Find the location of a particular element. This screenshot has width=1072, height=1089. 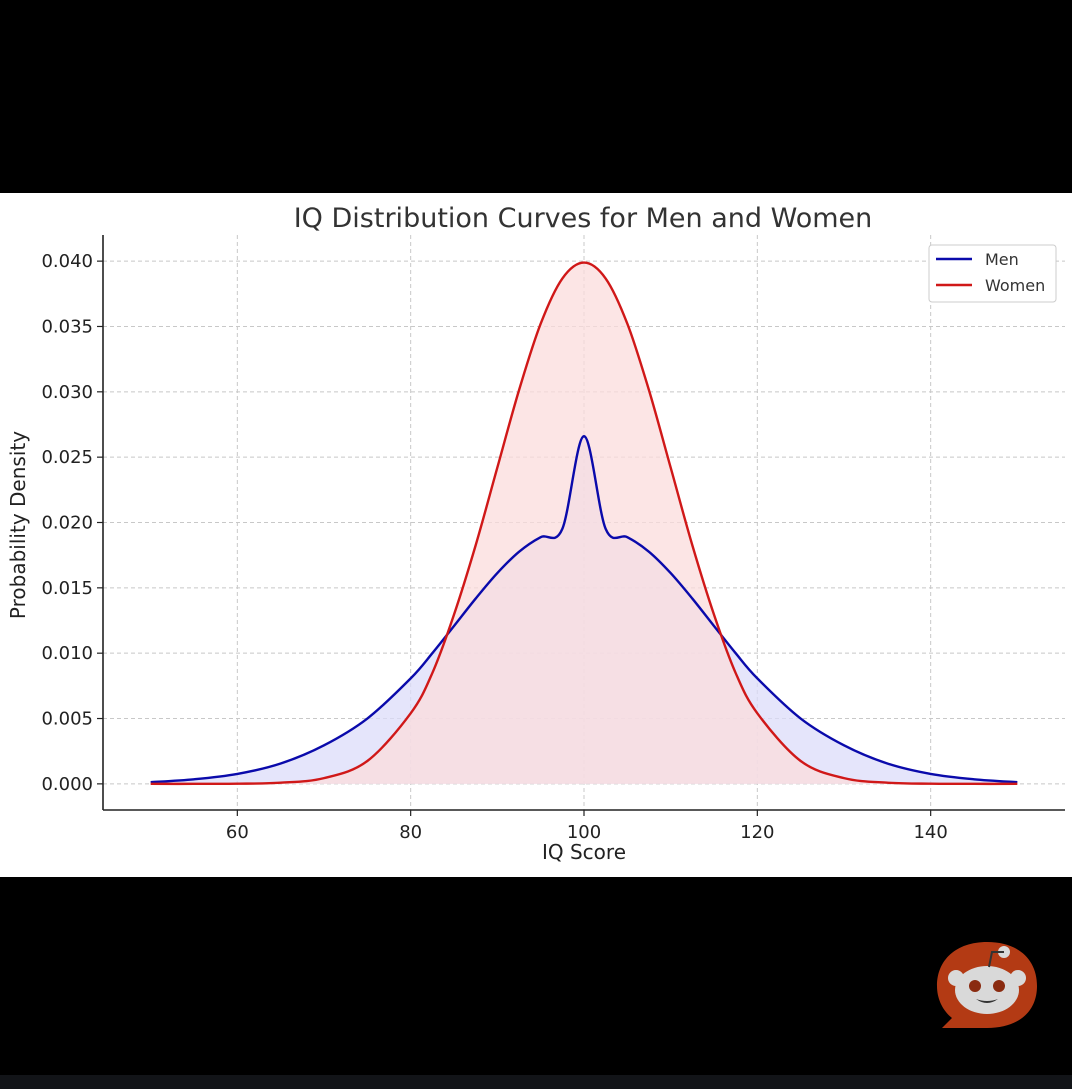

y-tick-label: 0.030 is located at coordinates (67, 392).